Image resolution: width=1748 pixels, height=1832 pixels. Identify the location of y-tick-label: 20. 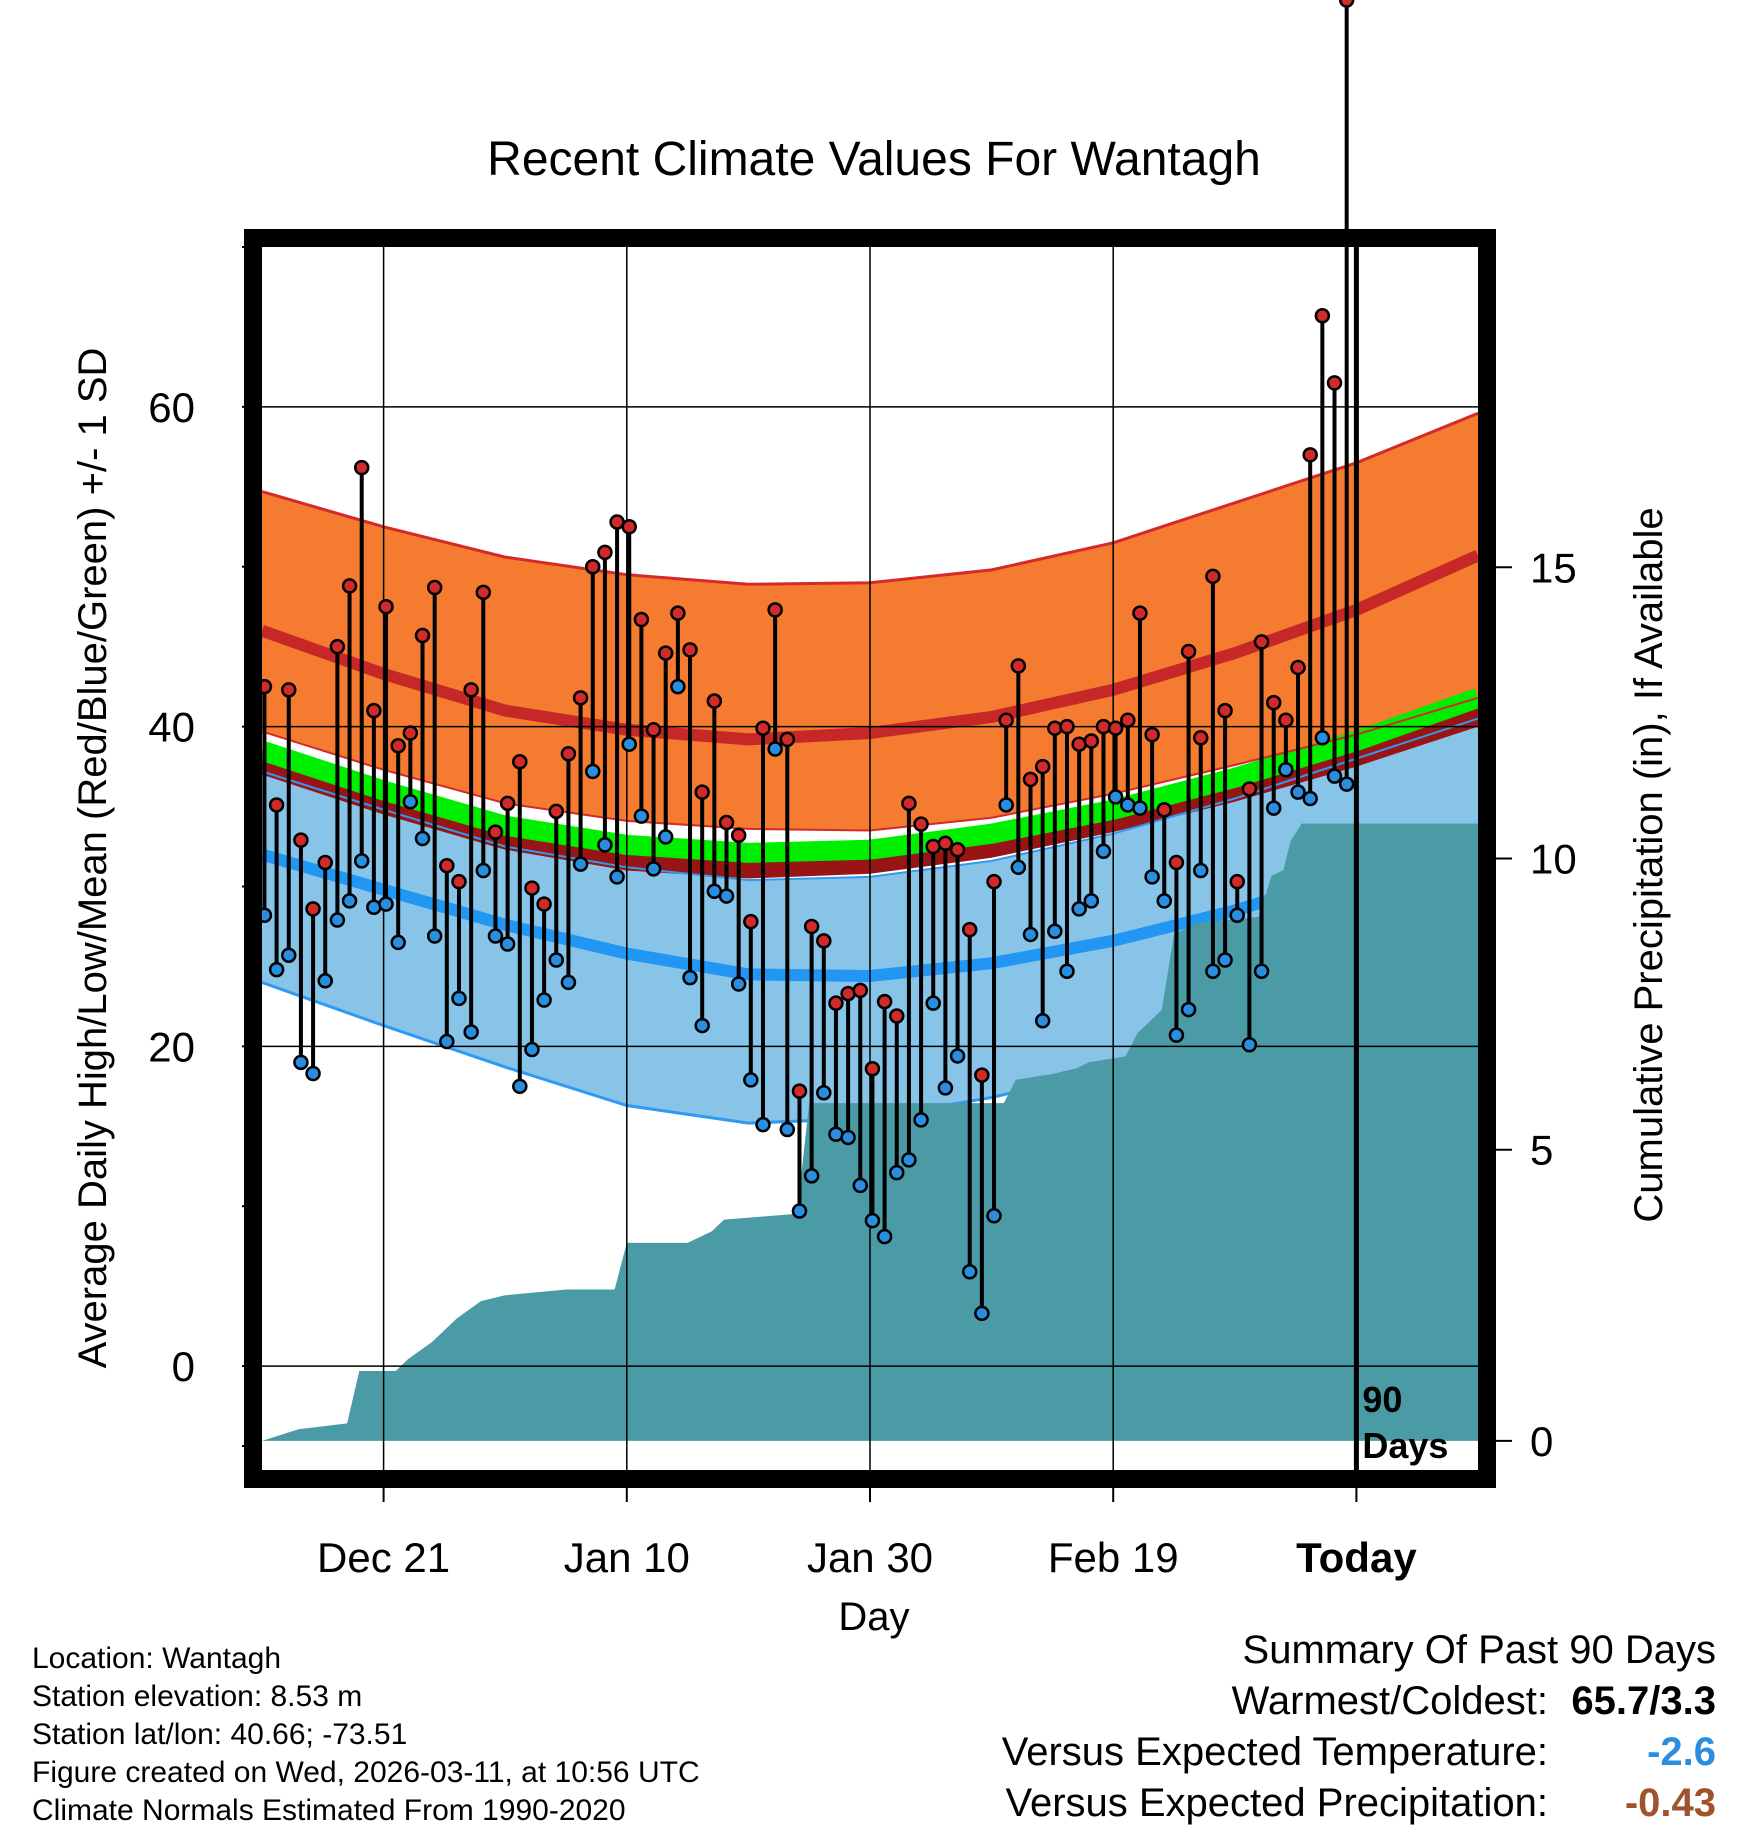
(171, 1046).